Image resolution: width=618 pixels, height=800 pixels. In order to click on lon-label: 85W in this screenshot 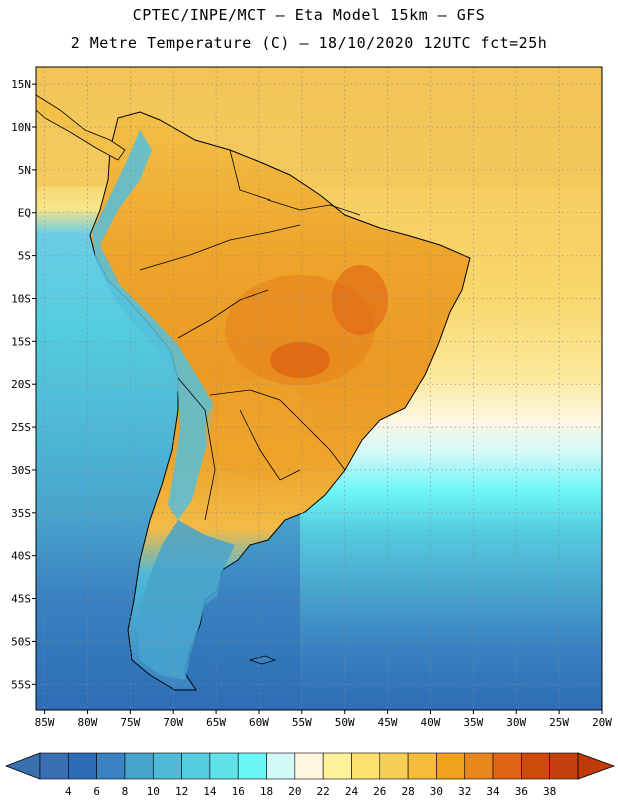, I will do `click(45, 722)`.